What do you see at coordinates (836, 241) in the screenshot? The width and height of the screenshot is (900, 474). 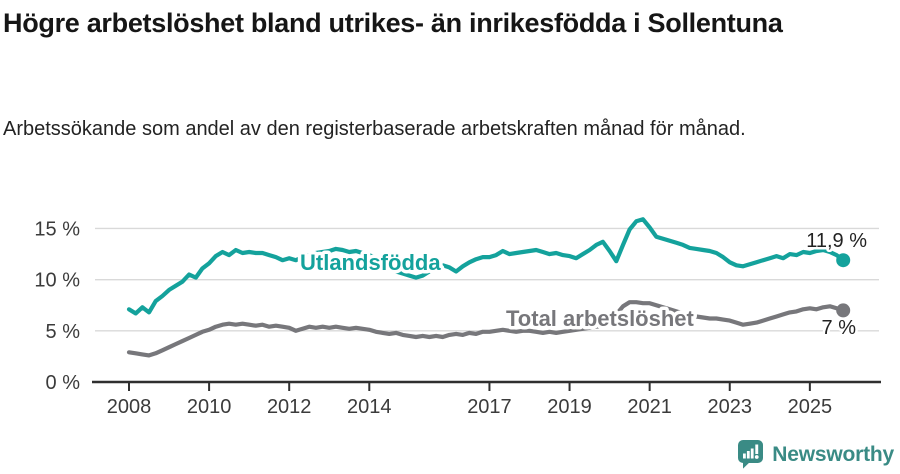 I see `series-value-label-utlandsf-dda: 11,9 %` at bounding box center [836, 241].